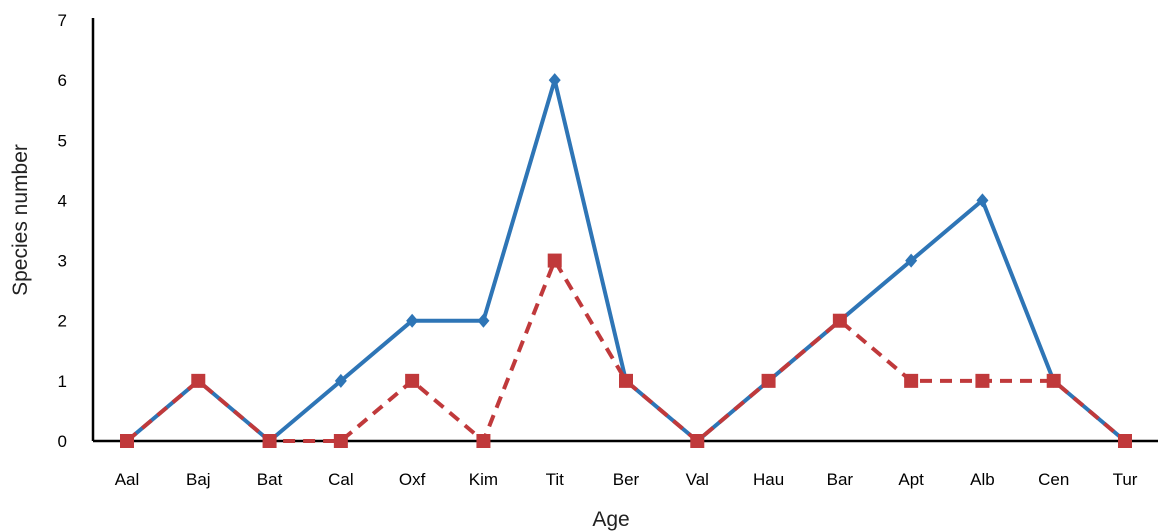 The image size is (1158, 531). I want to click on y-tick-labels: 0 1 2 3 4 5 6 7, so click(62, 231).